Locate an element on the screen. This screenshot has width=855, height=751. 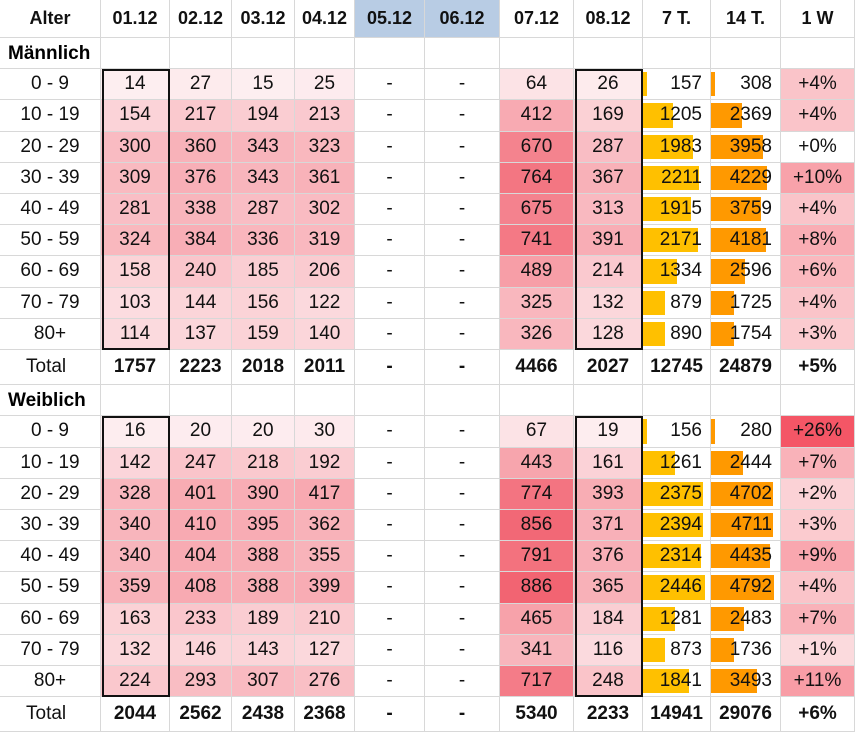
value-cell: 132 is located at coordinates (135, 650).